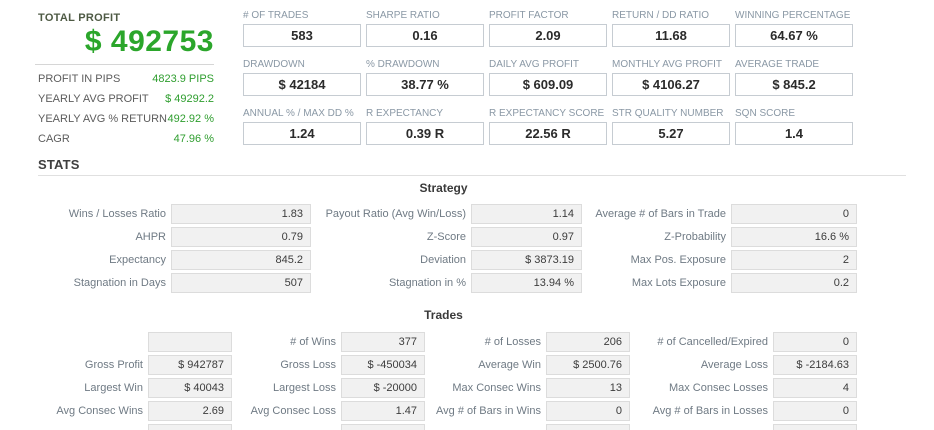  Describe the element at coordinates (119, 283) in the screenshot. I see `stat-label: Stagnation in Days` at that location.